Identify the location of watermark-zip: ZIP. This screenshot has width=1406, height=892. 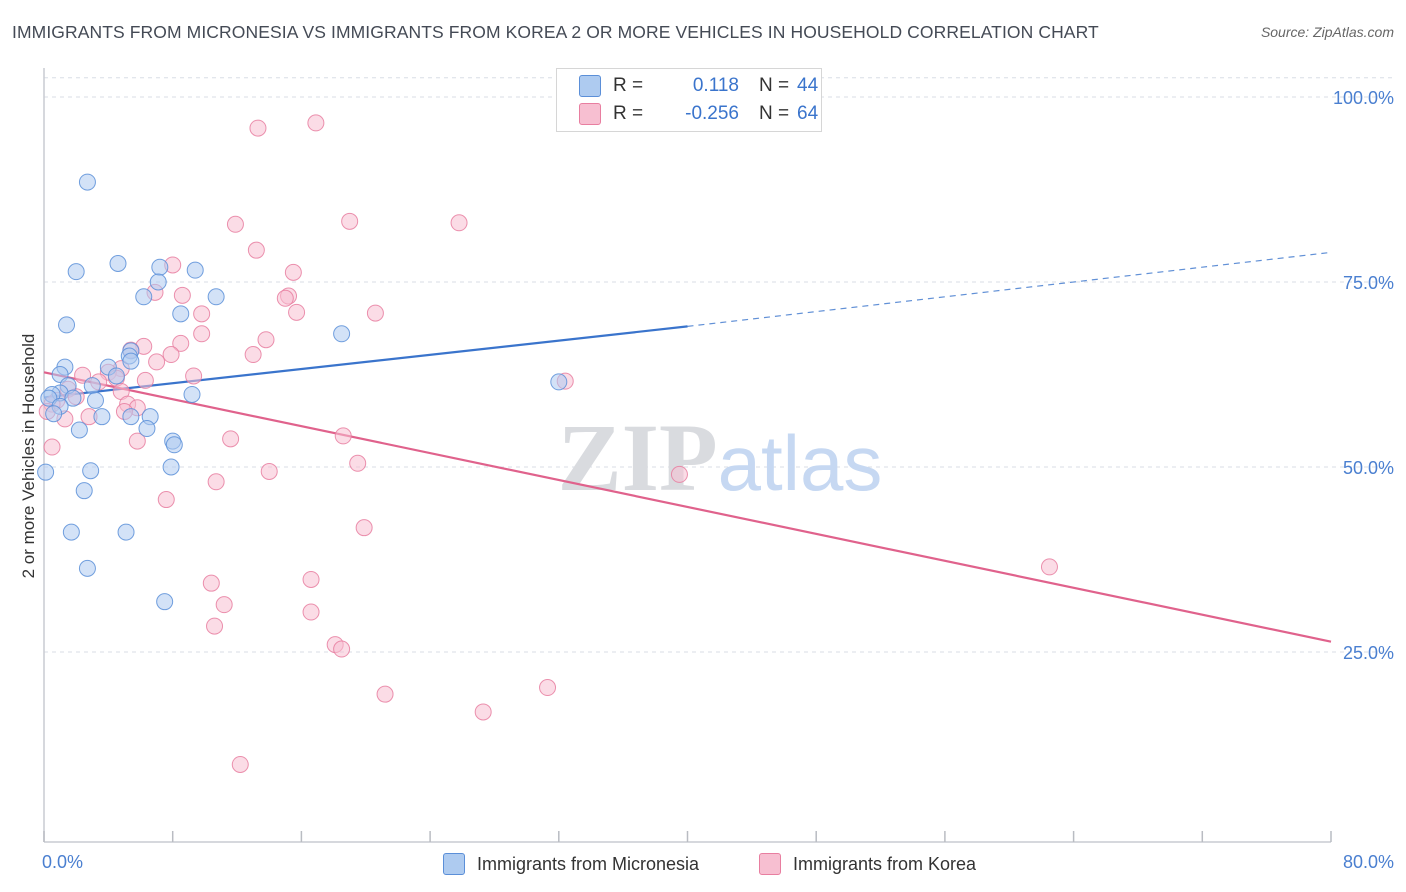
(638, 457).